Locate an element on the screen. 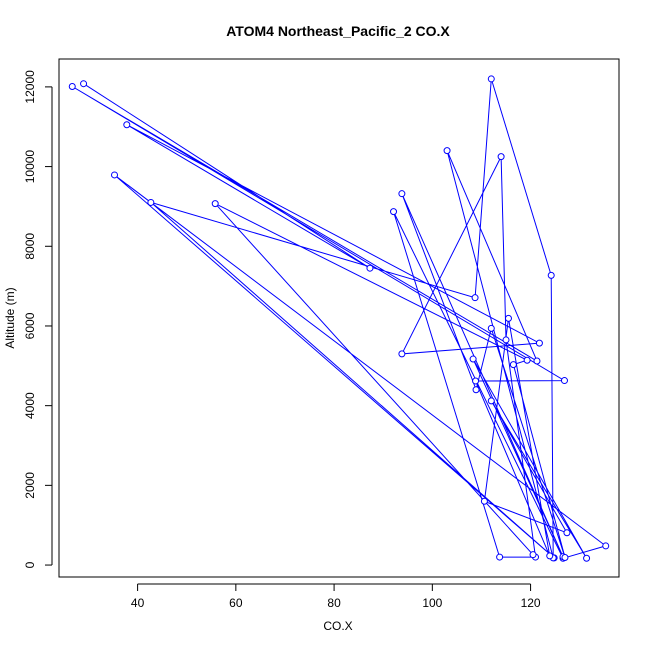 The image size is (650, 650). y-tick-label: 6000 is located at coordinates (30, 325).